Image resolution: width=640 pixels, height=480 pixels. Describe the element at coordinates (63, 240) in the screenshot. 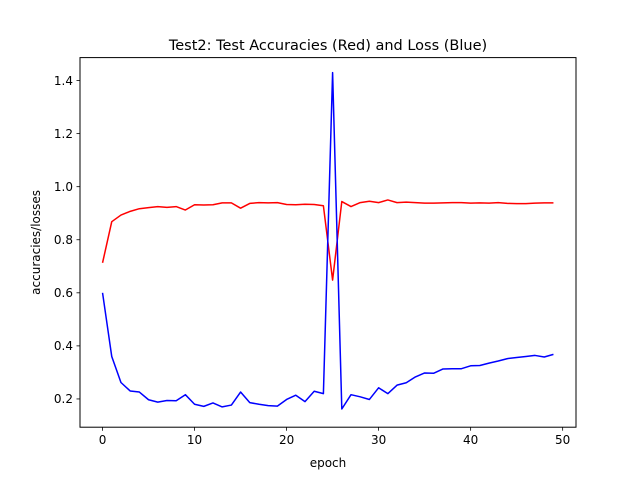

I see `y-tick-label: 0.8` at that location.